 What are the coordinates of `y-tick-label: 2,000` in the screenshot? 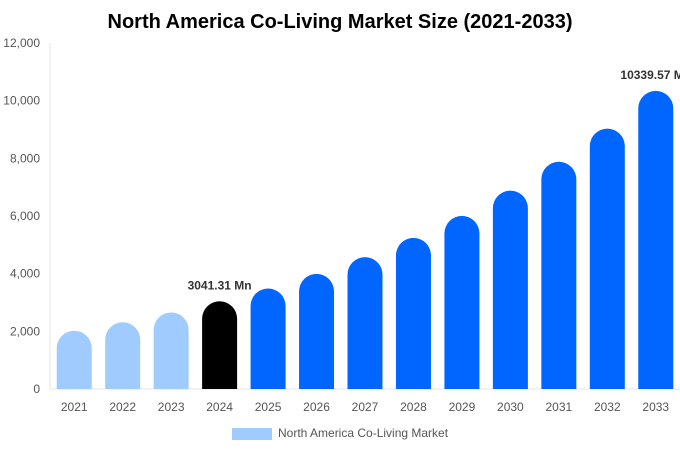 It's located at (25, 331).